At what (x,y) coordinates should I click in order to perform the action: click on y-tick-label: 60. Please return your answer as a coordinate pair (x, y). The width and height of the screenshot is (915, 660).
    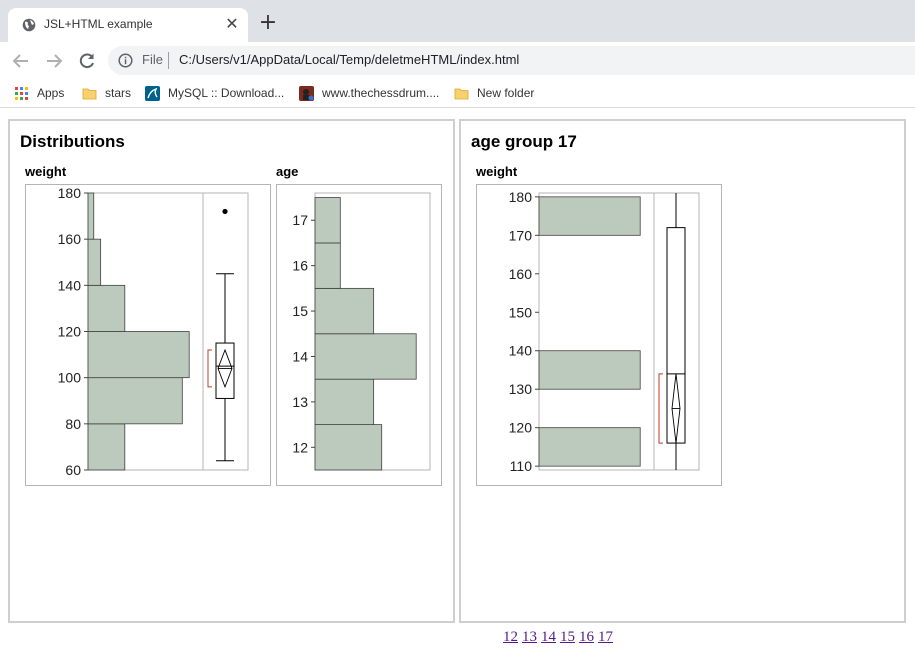
    Looking at the image, I should click on (73, 470).